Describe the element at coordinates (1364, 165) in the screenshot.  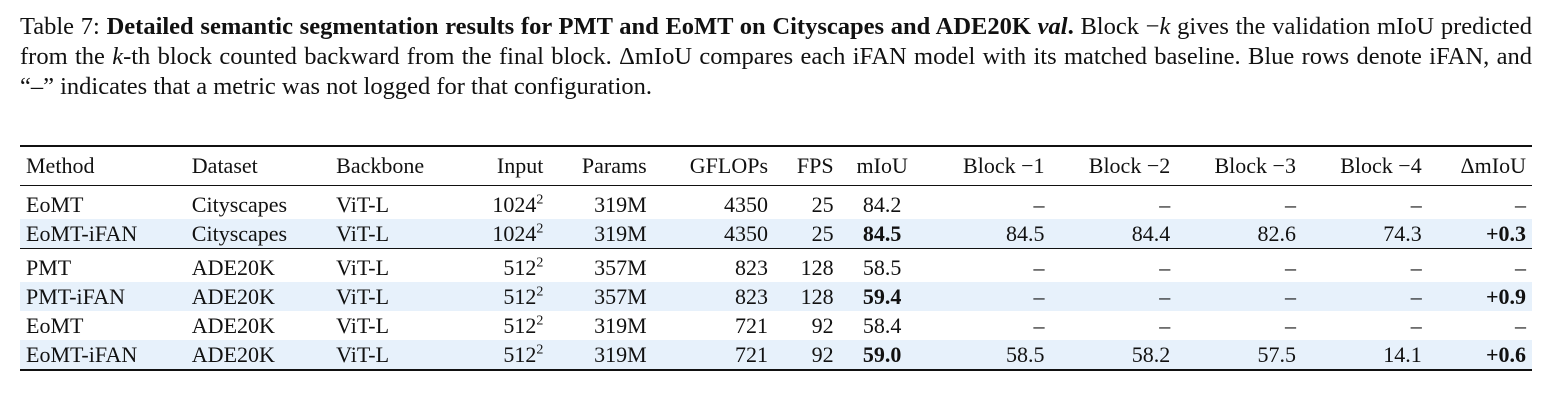
I see `header-block-4: Block −4` at that location.